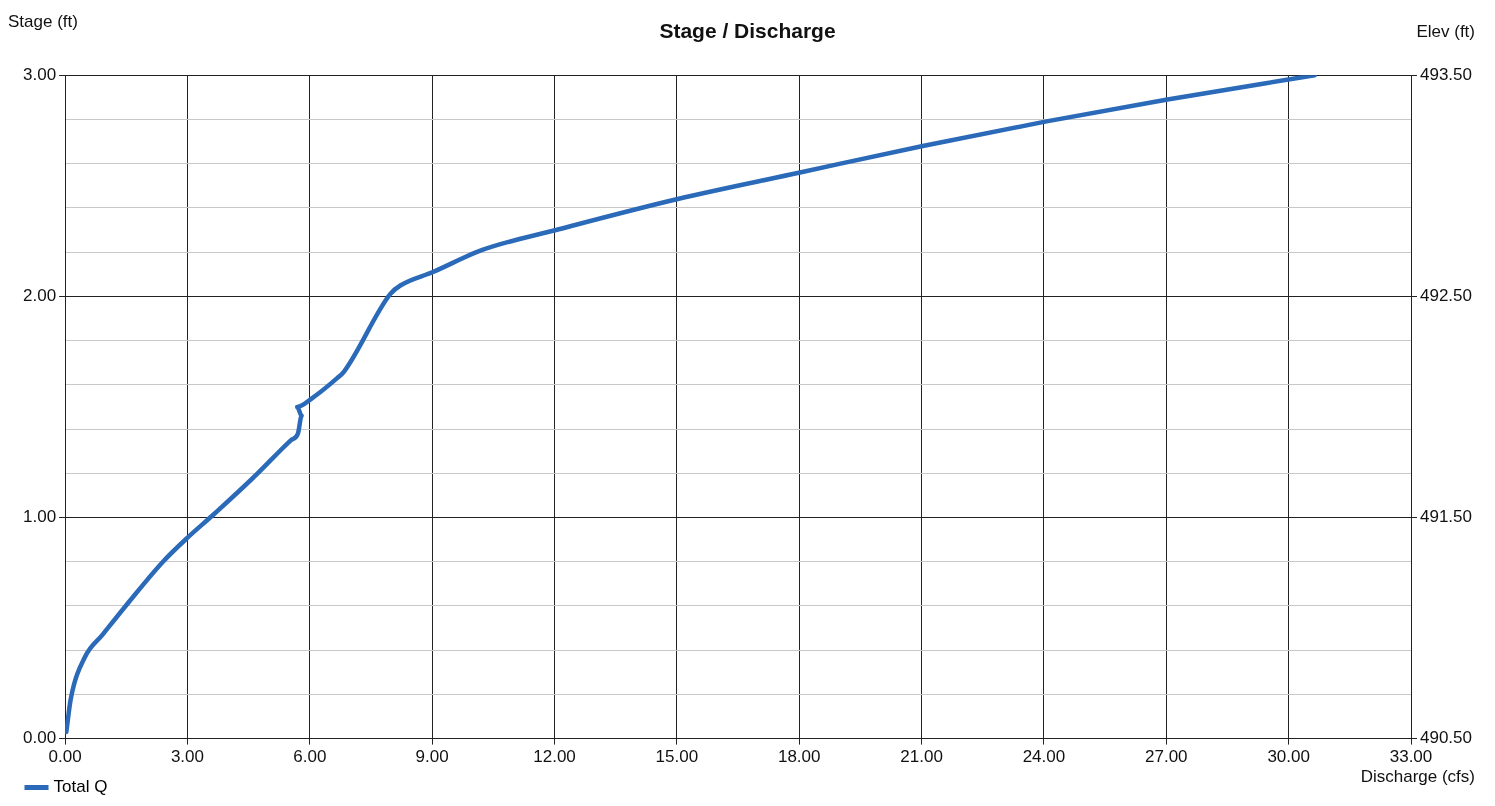 The width and height of the screenshot is (1495, 806). What do you see at coordinates (43, 22) in the screenshot?
I see `y-axis-title: Stage (ft)` at bounding box center [43, 22].